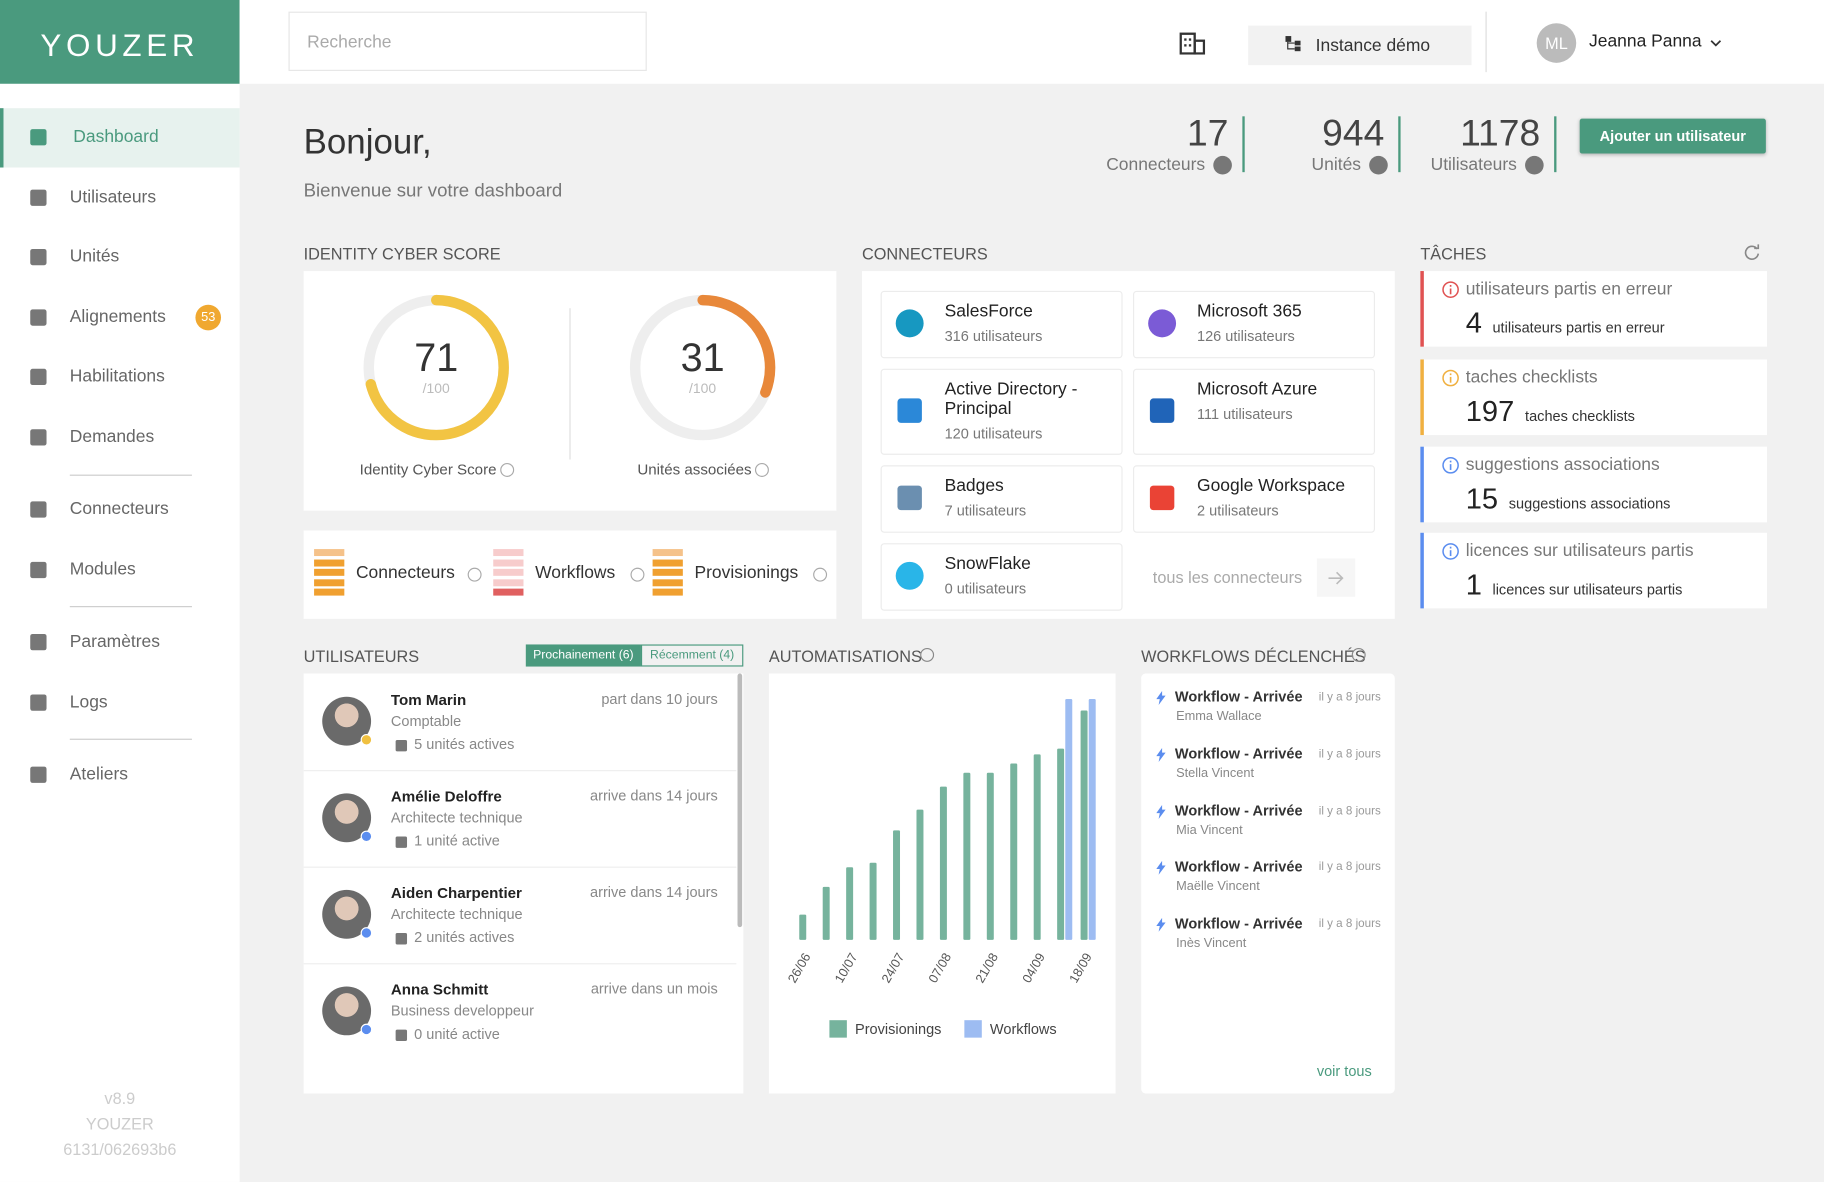  What do you see at coordinates (456, 914) in the screenshot?
I see `user-role: Architecte technique` at bounding box center [456, 914].